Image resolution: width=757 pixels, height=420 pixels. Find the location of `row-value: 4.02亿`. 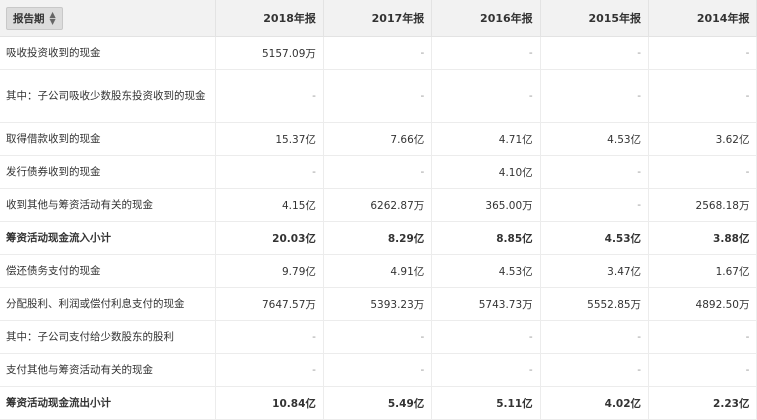

row-value: 4.02亿 is located at coordinates (595, 403).